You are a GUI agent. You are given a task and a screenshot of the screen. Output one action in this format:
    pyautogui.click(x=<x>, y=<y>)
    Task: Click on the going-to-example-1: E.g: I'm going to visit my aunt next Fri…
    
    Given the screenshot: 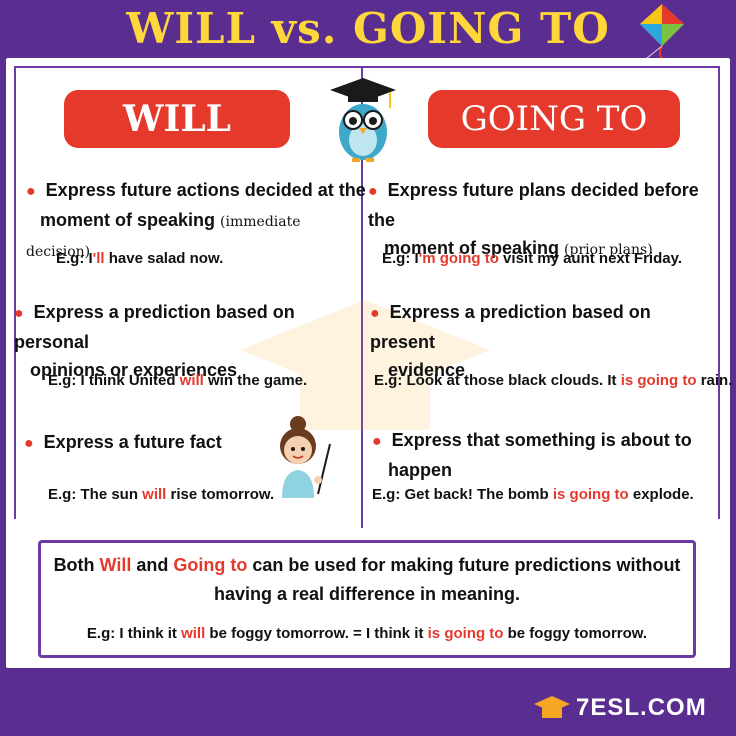 What is the action you would take?
    pyautogui.click(x=532, y=258)
    